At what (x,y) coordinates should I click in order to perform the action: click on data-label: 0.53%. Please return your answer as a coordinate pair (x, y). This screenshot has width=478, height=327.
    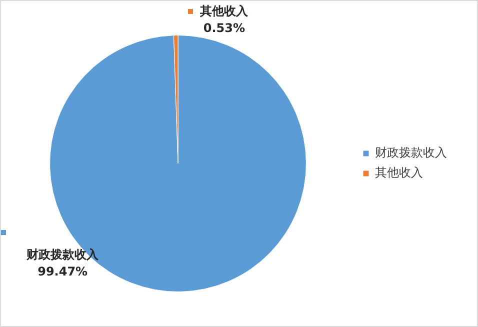
    Looking at the image, I should click on (224, 27).